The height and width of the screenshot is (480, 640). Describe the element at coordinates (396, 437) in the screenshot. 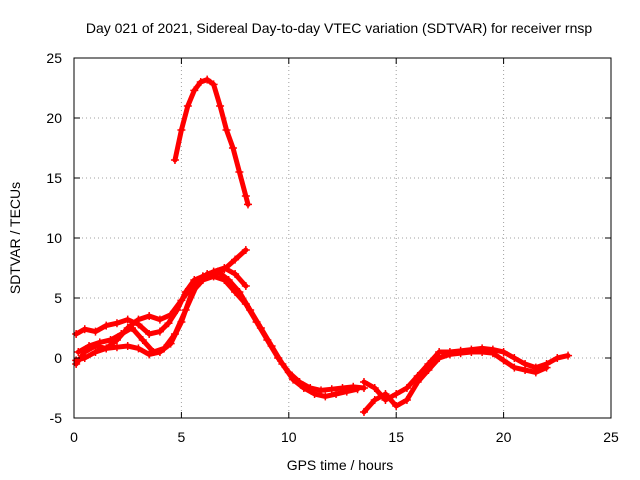

I see `x-tick-label: 15` at that location.